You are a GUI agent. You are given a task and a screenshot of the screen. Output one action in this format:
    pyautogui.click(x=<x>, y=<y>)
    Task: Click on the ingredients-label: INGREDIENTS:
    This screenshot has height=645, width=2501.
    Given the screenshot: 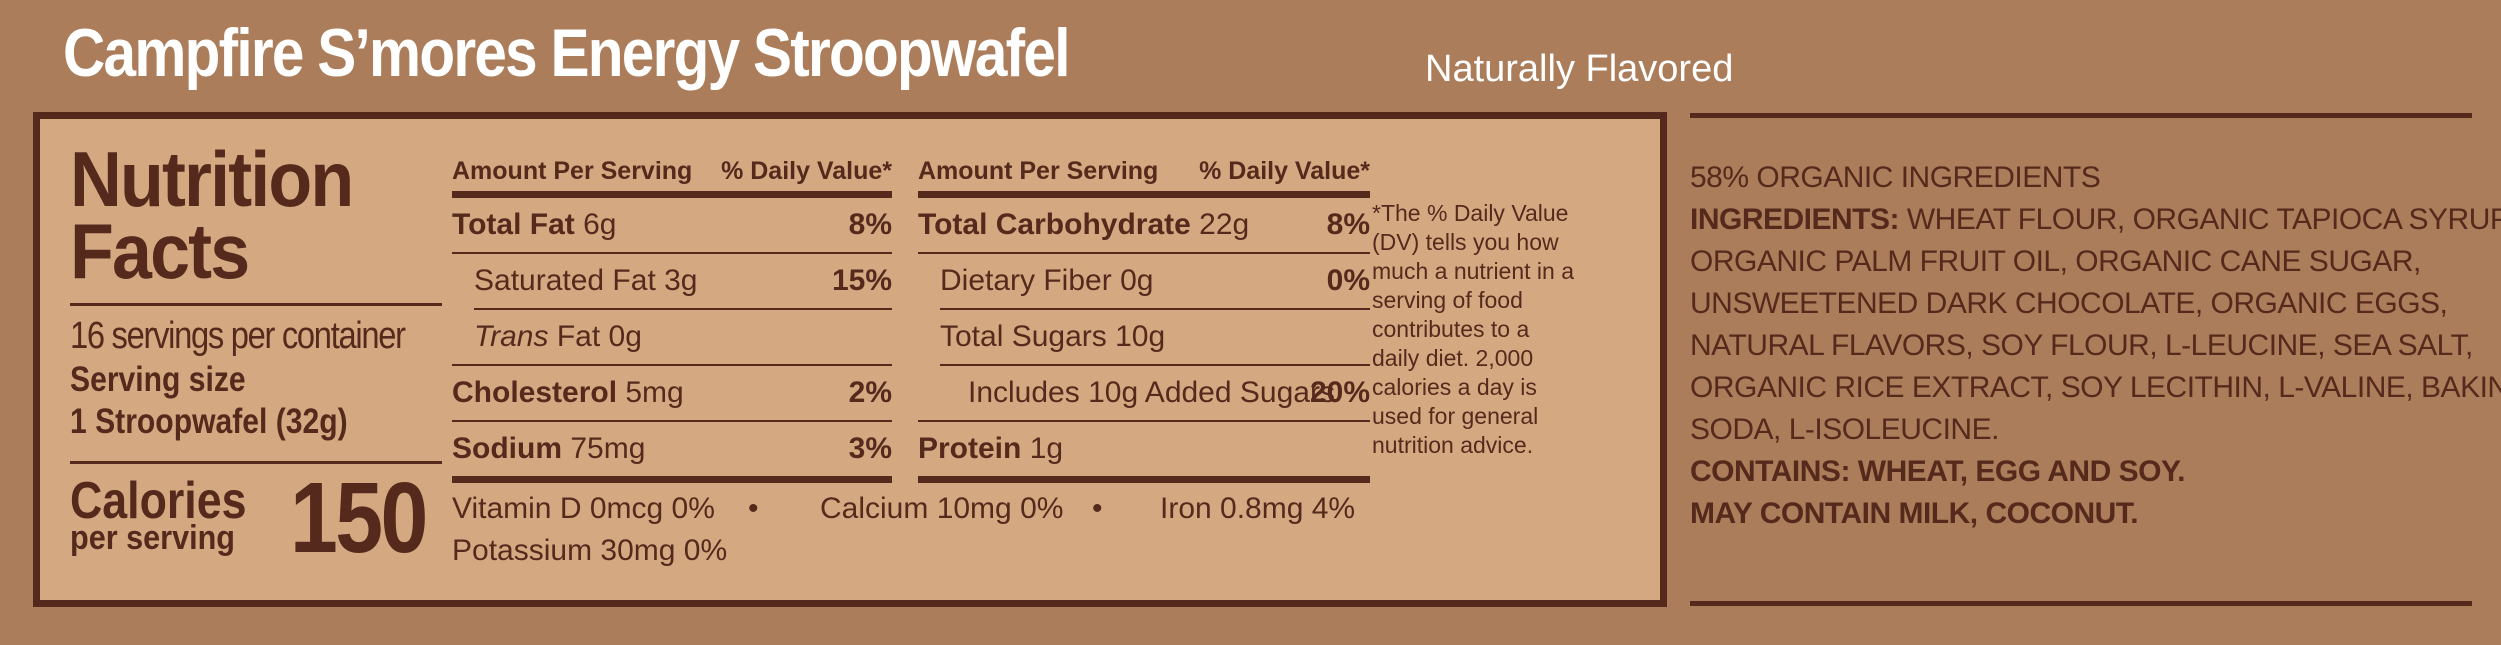 What is the action you would take?
    pyautogui.click(x=1795, y=219)
    